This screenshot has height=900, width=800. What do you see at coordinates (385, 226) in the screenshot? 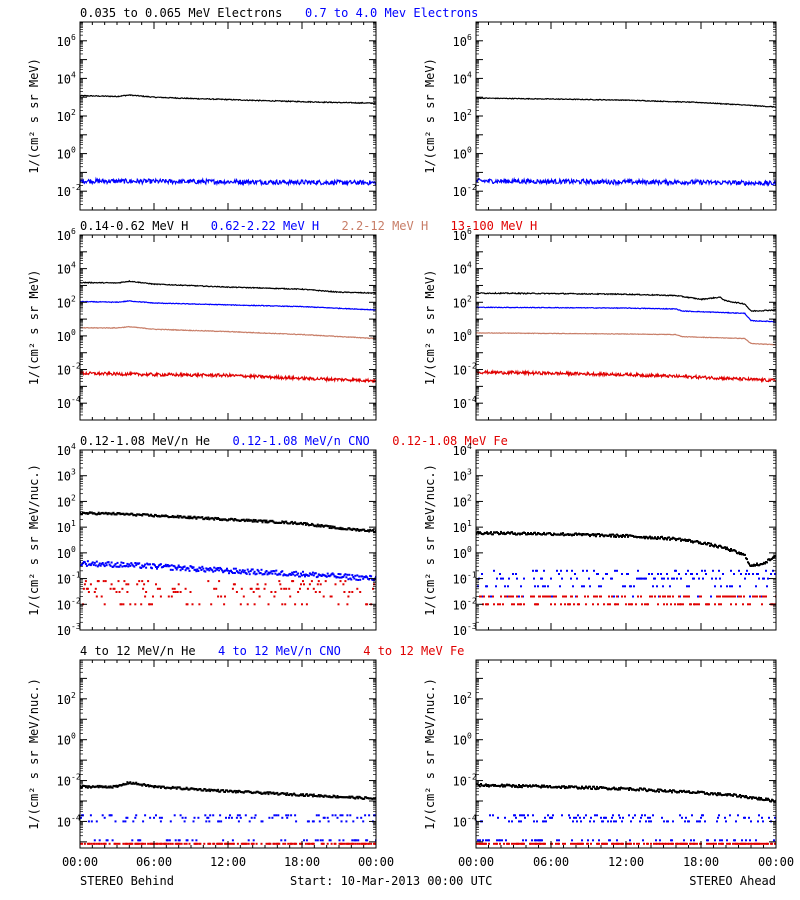
I see `legend-entry-2: 2.2-12 MeV H` at bounding box center [385, 226].